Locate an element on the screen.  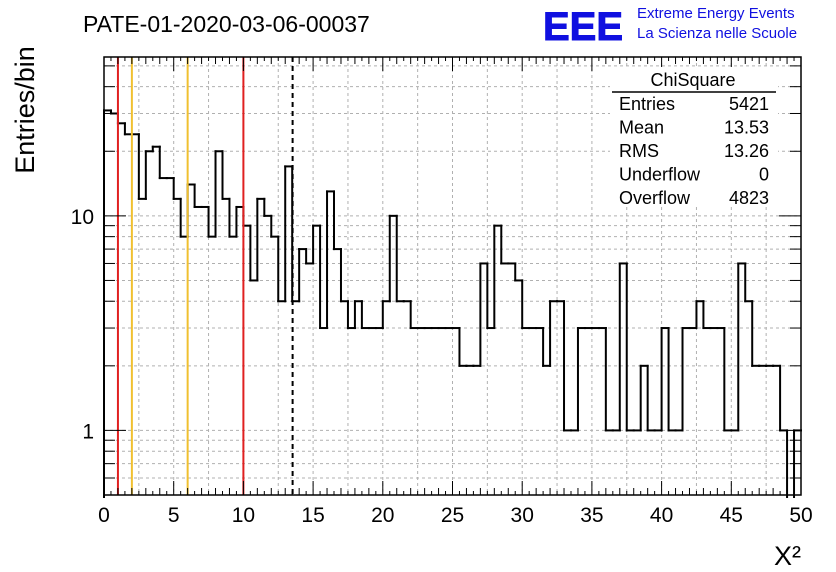
stats-box-background is located at coordinates (694, 137).